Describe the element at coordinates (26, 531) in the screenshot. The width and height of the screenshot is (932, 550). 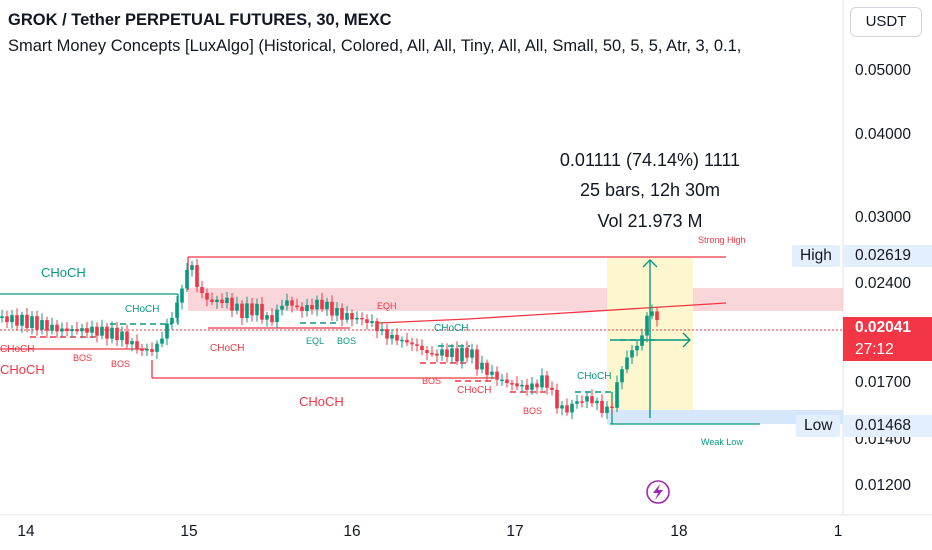
I see `time-tick: 14` at that location.